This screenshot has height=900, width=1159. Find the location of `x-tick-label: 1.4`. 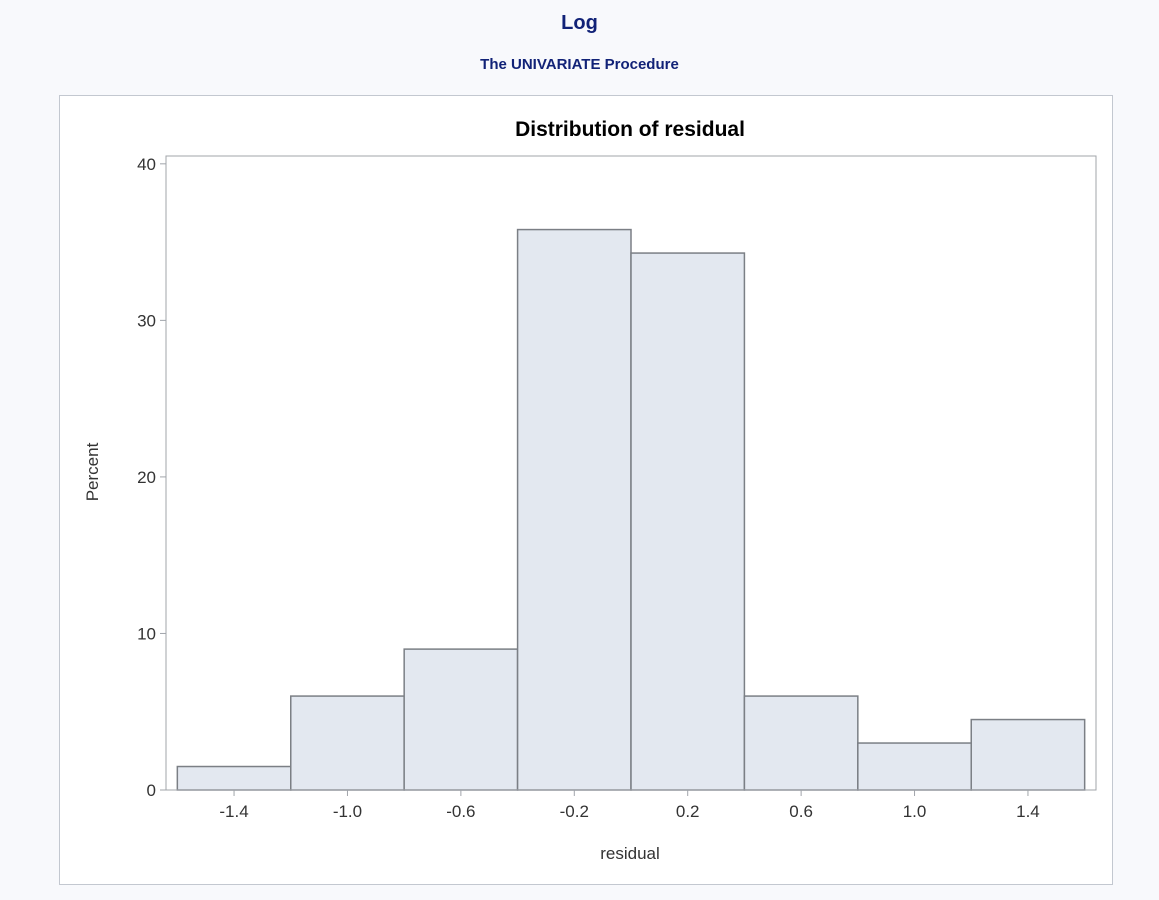

x-tick-label: 1.4 is located at coordinates (1028, 811).